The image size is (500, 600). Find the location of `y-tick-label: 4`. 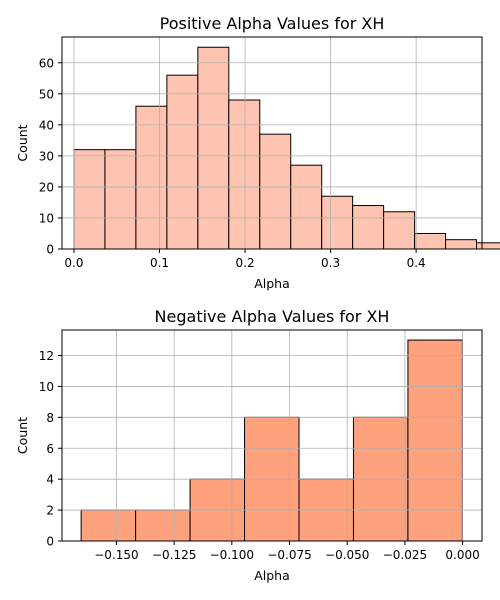

y-tick-label: 4 is located at coordinates (50, 480).